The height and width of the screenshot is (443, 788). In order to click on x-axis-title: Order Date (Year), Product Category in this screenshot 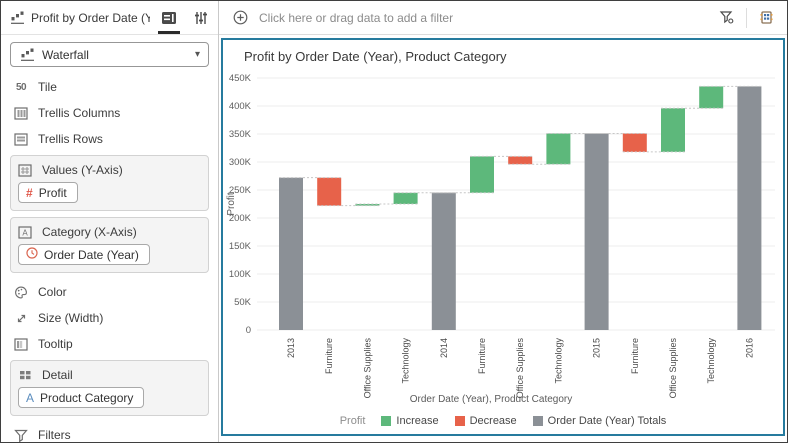, I will do `click(491, 399)`.